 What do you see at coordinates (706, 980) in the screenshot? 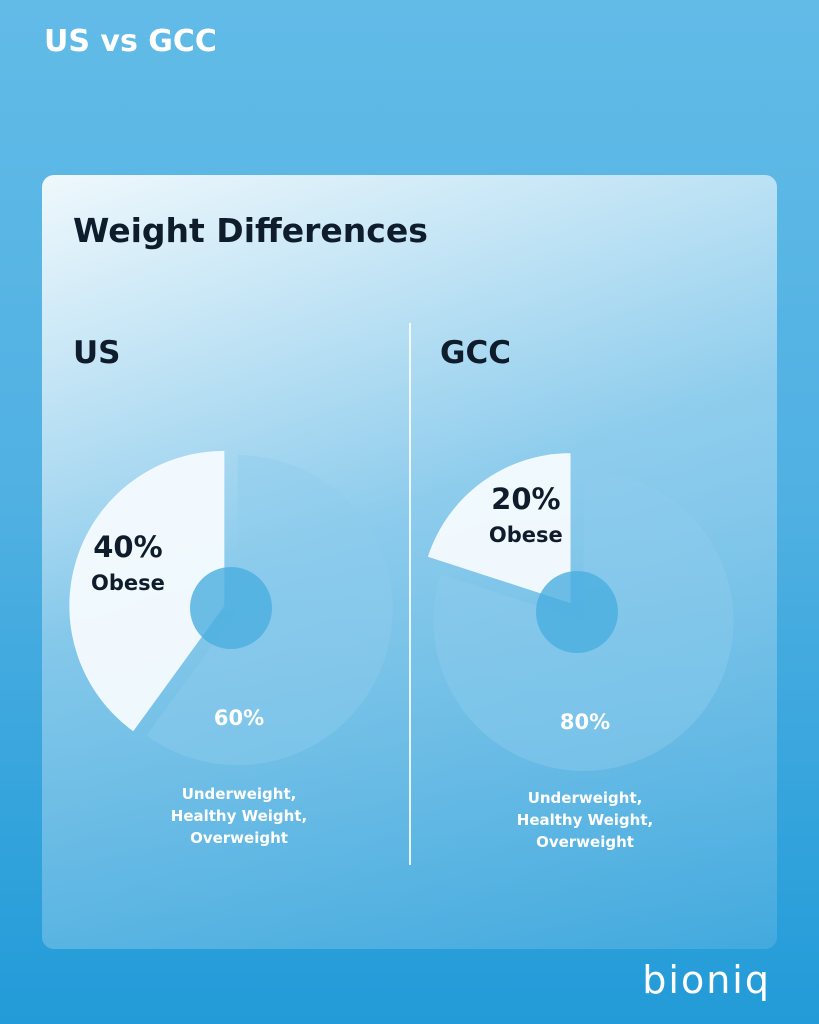
I see `brand-logo: bioniq` at bounding box center [706, 980].